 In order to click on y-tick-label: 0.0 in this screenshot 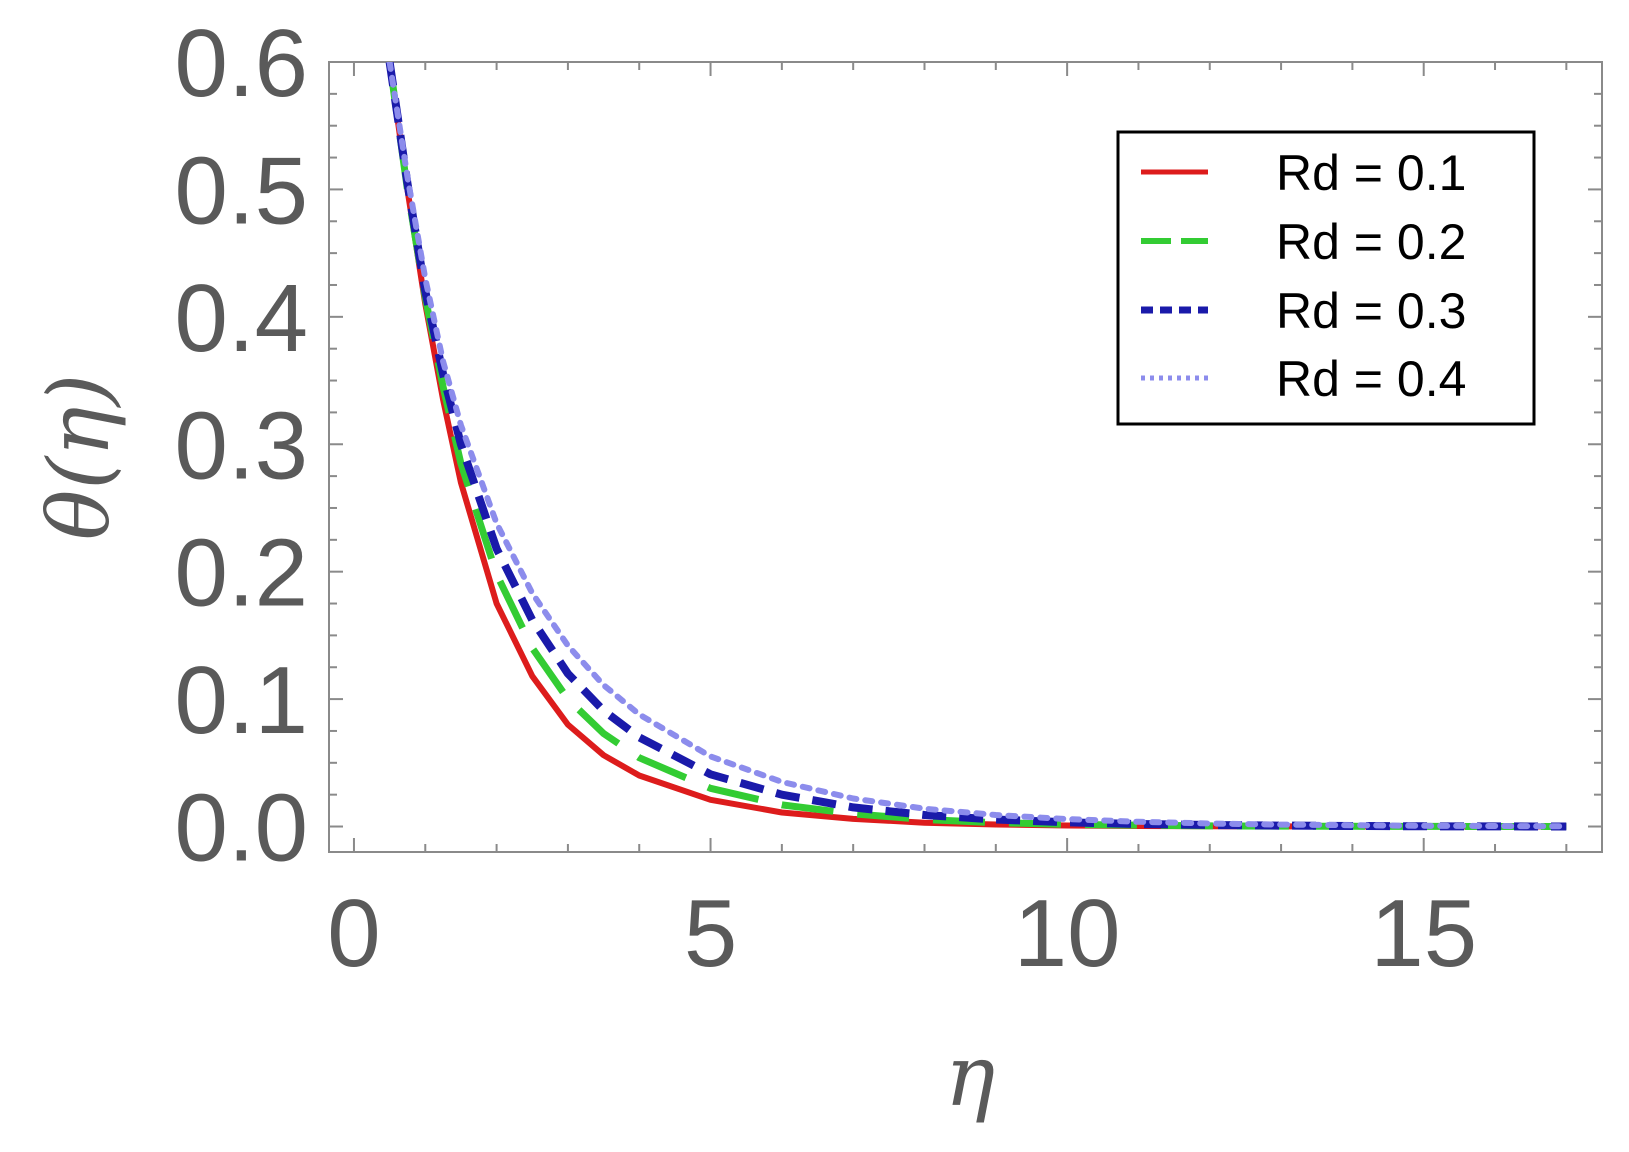, I will do `click(241, 828)`.